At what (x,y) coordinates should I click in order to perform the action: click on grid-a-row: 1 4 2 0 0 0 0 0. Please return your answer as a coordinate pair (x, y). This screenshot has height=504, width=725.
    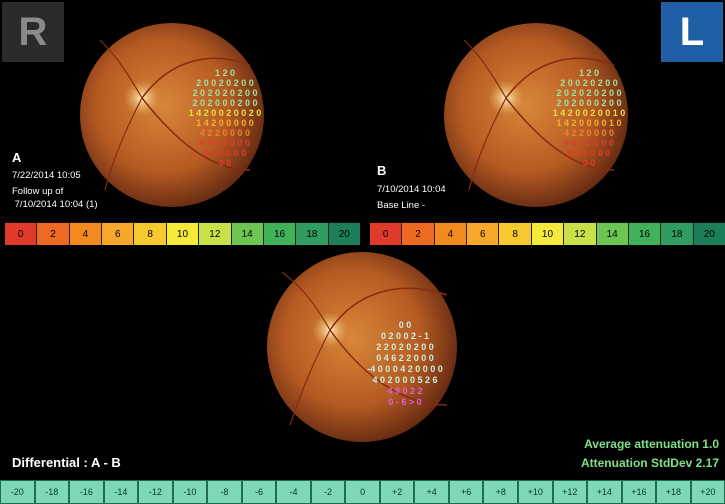
    Looking at the image, I should click on (225, 123).